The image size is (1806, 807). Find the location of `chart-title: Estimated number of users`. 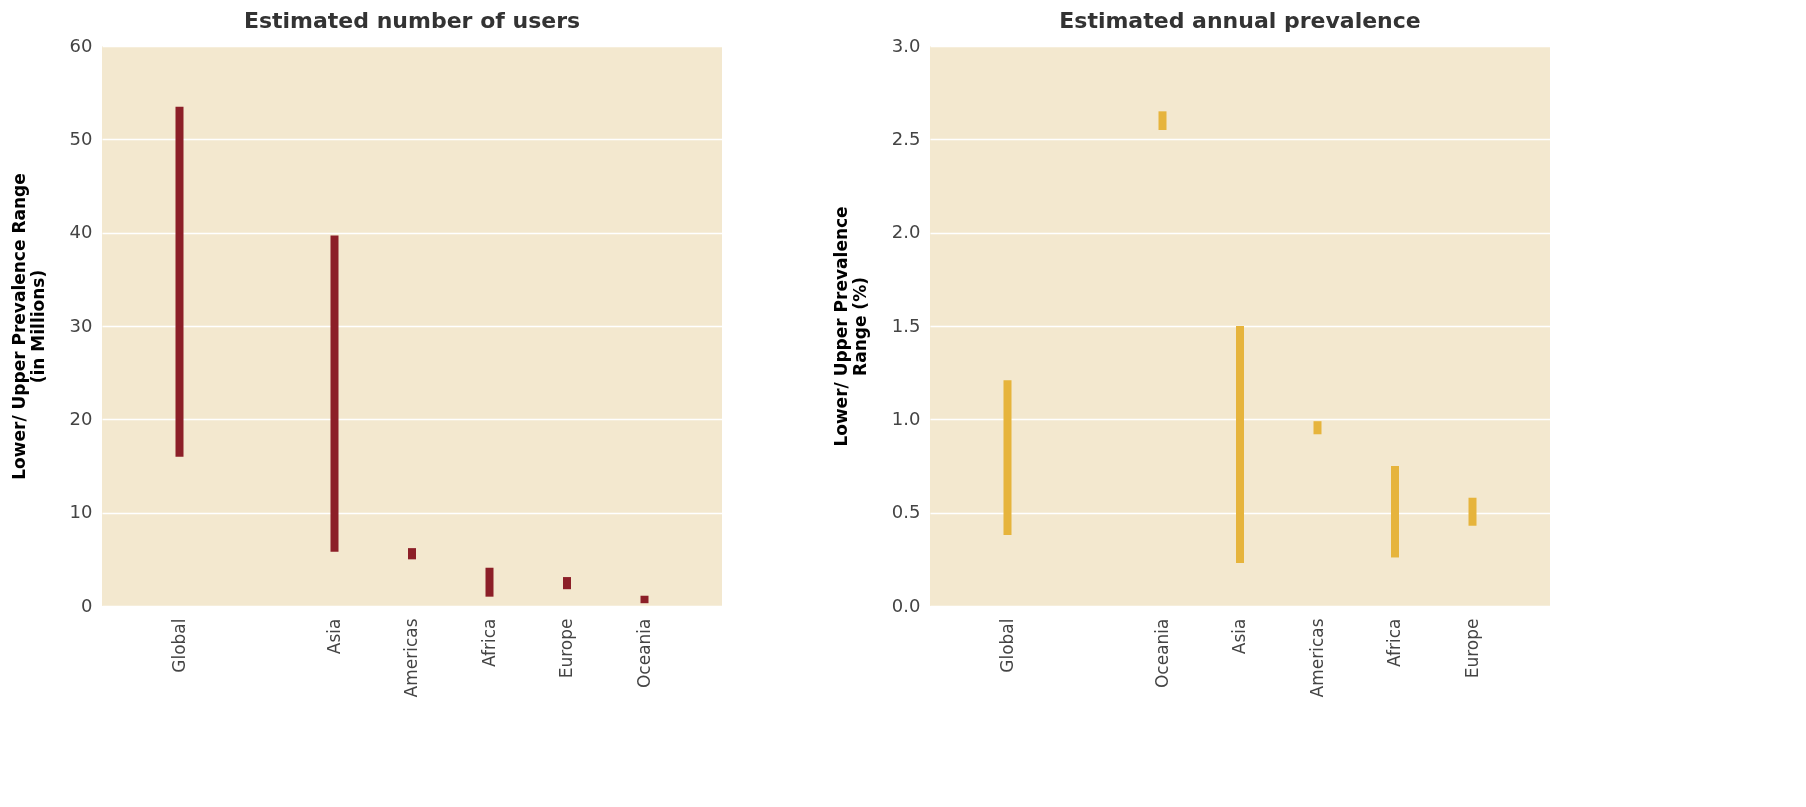

chart-title: Estimated number of users is located at coordinates (412, 20).